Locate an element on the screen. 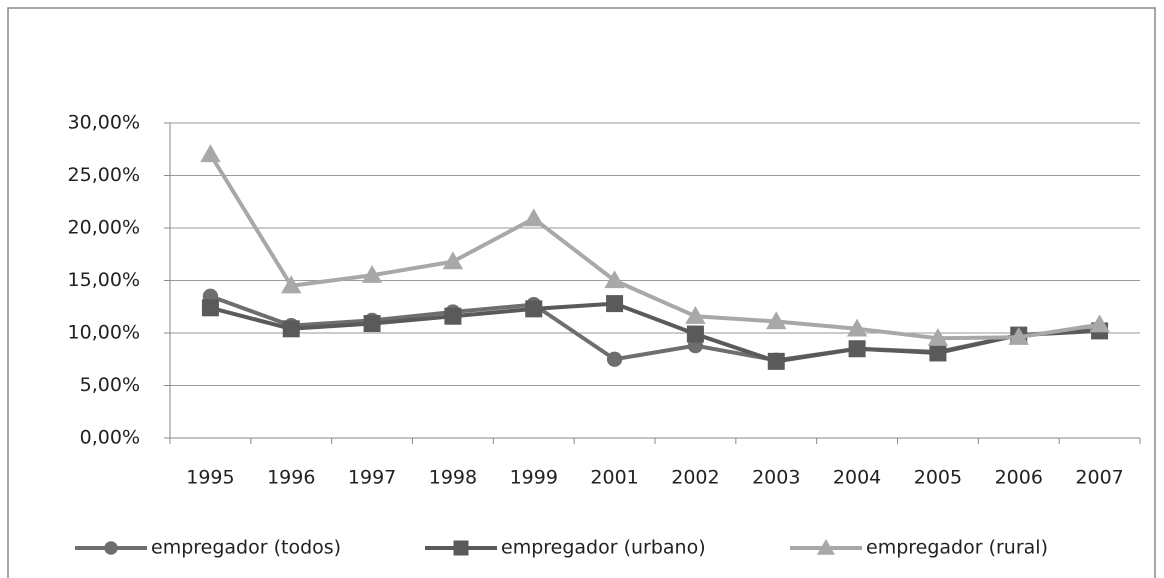  y-tick-label: 10,00% is located at coordinates (104, 333).